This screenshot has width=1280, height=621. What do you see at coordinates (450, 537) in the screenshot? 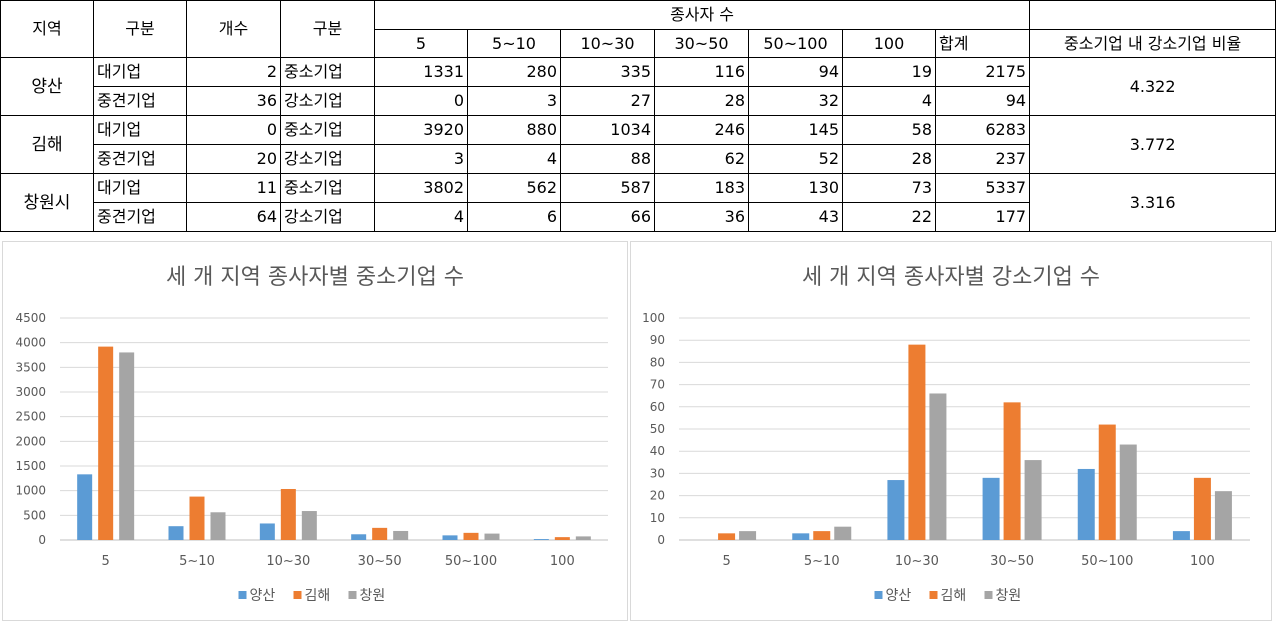
I see `bar-양산-50~100` at bounding box center [450, 537].